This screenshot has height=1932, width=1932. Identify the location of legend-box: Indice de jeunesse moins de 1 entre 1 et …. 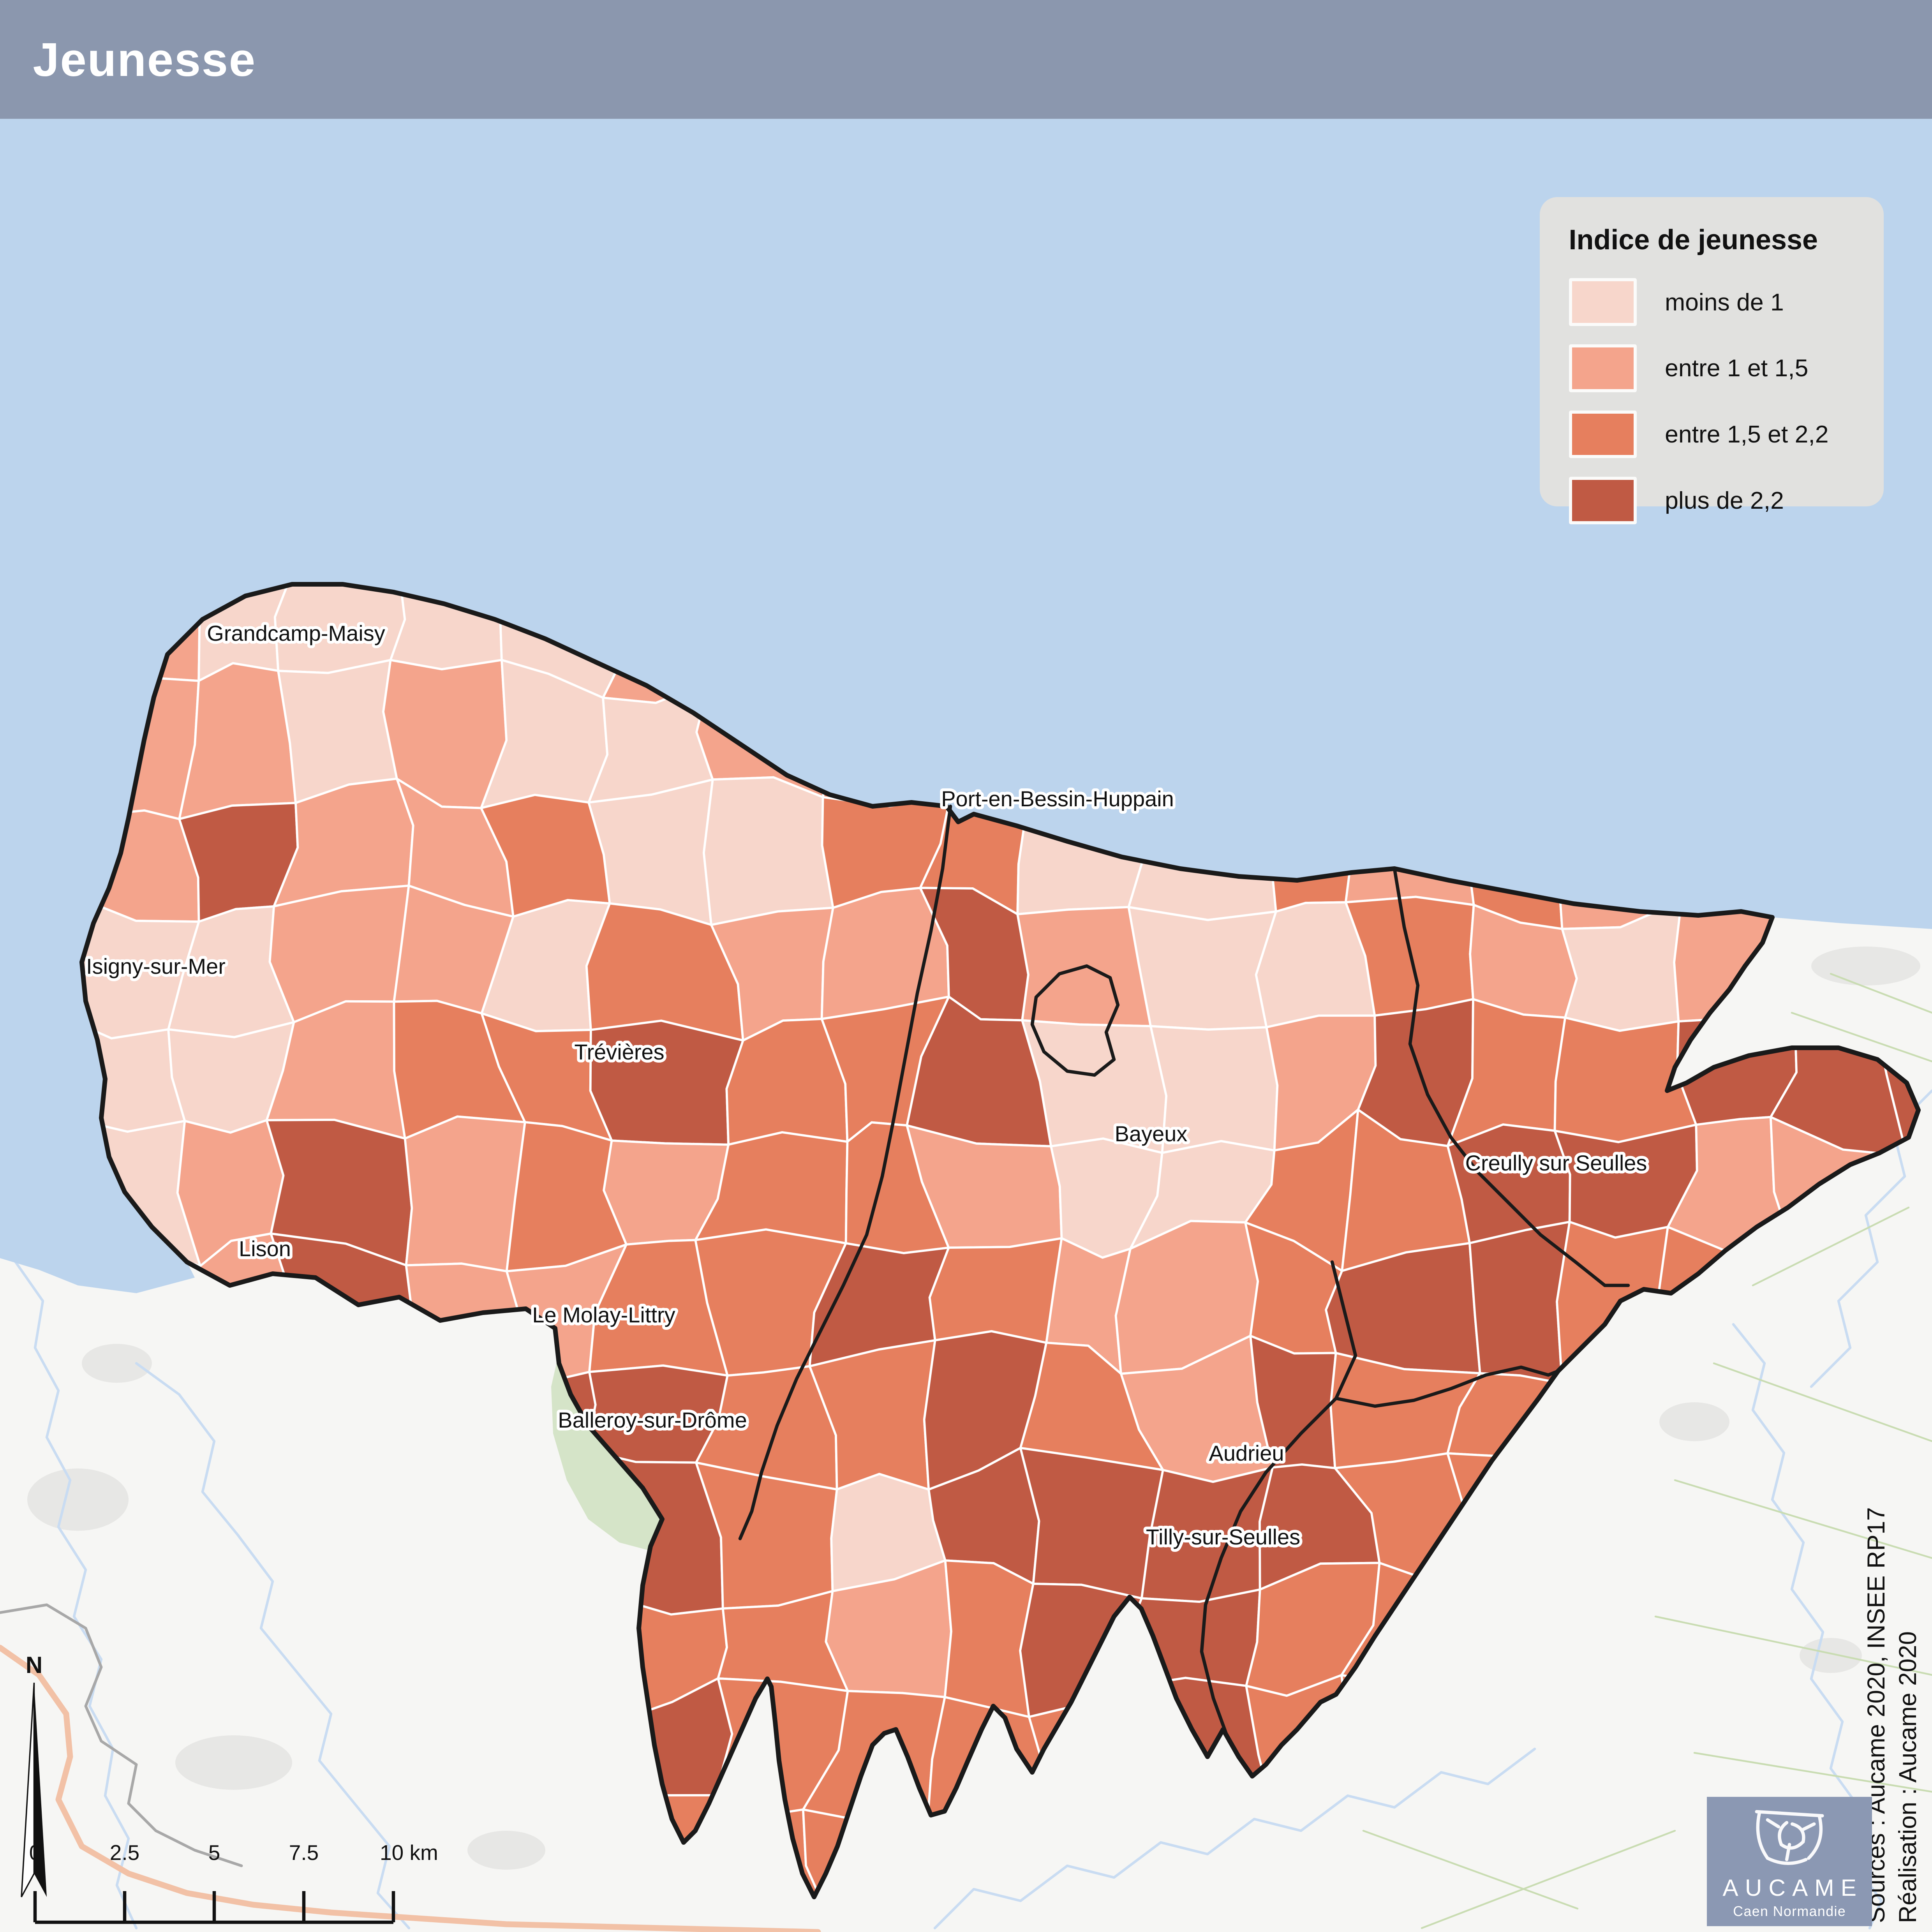
(1712, 361).